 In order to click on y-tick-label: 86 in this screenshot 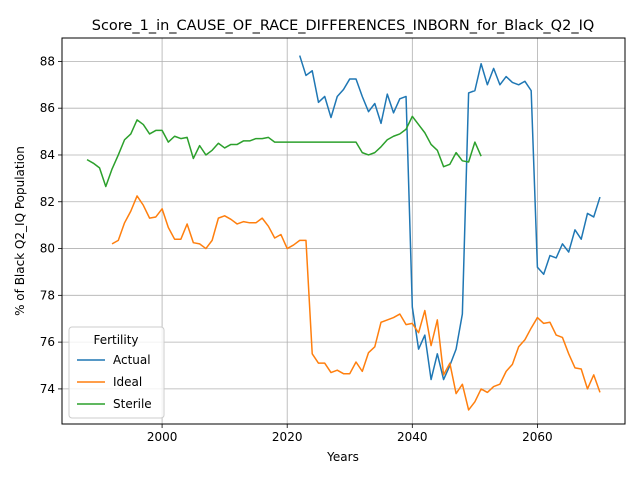, I will do `click(47, 108)`.